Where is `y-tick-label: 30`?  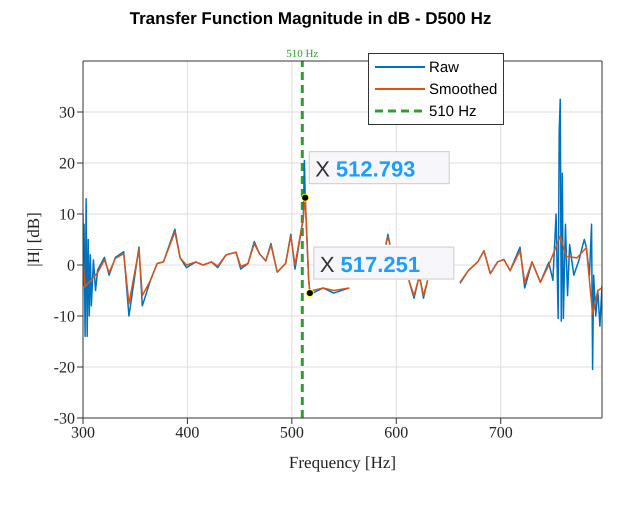
y-tick-label: 30 is located at coordinates (67, 113).